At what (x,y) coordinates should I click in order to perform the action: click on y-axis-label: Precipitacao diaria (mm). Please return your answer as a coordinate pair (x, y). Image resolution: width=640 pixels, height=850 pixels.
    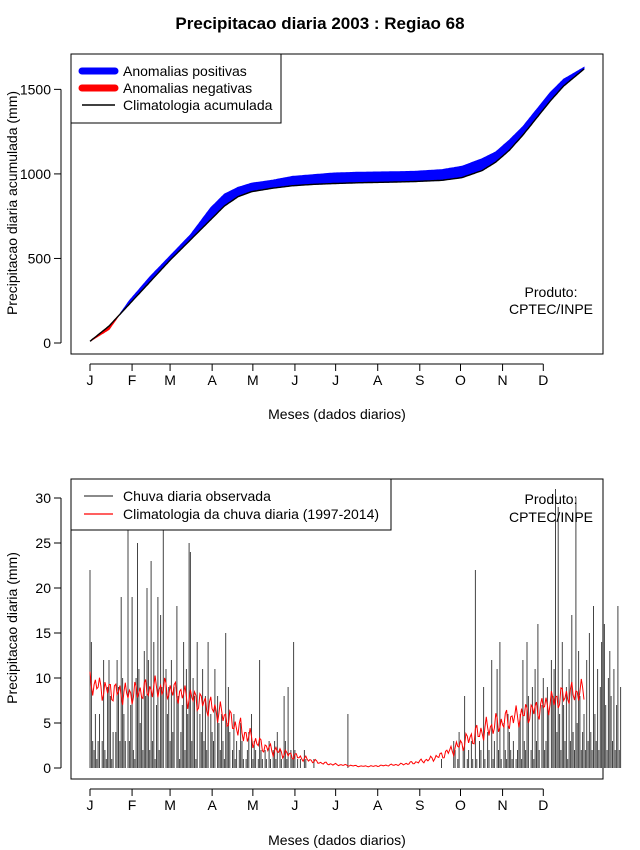
    Looking at the image, I should click on (12, 628).